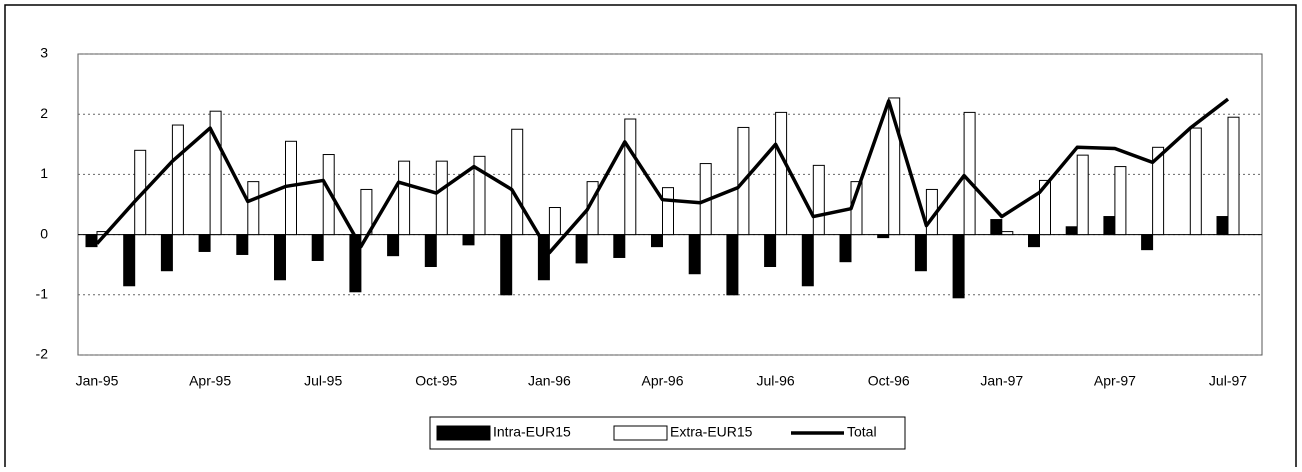  What do you see at coordinates (662, 381) in the screenshot?
I see `x-tick-label: Apr-96` at bounding box center [662, 381].